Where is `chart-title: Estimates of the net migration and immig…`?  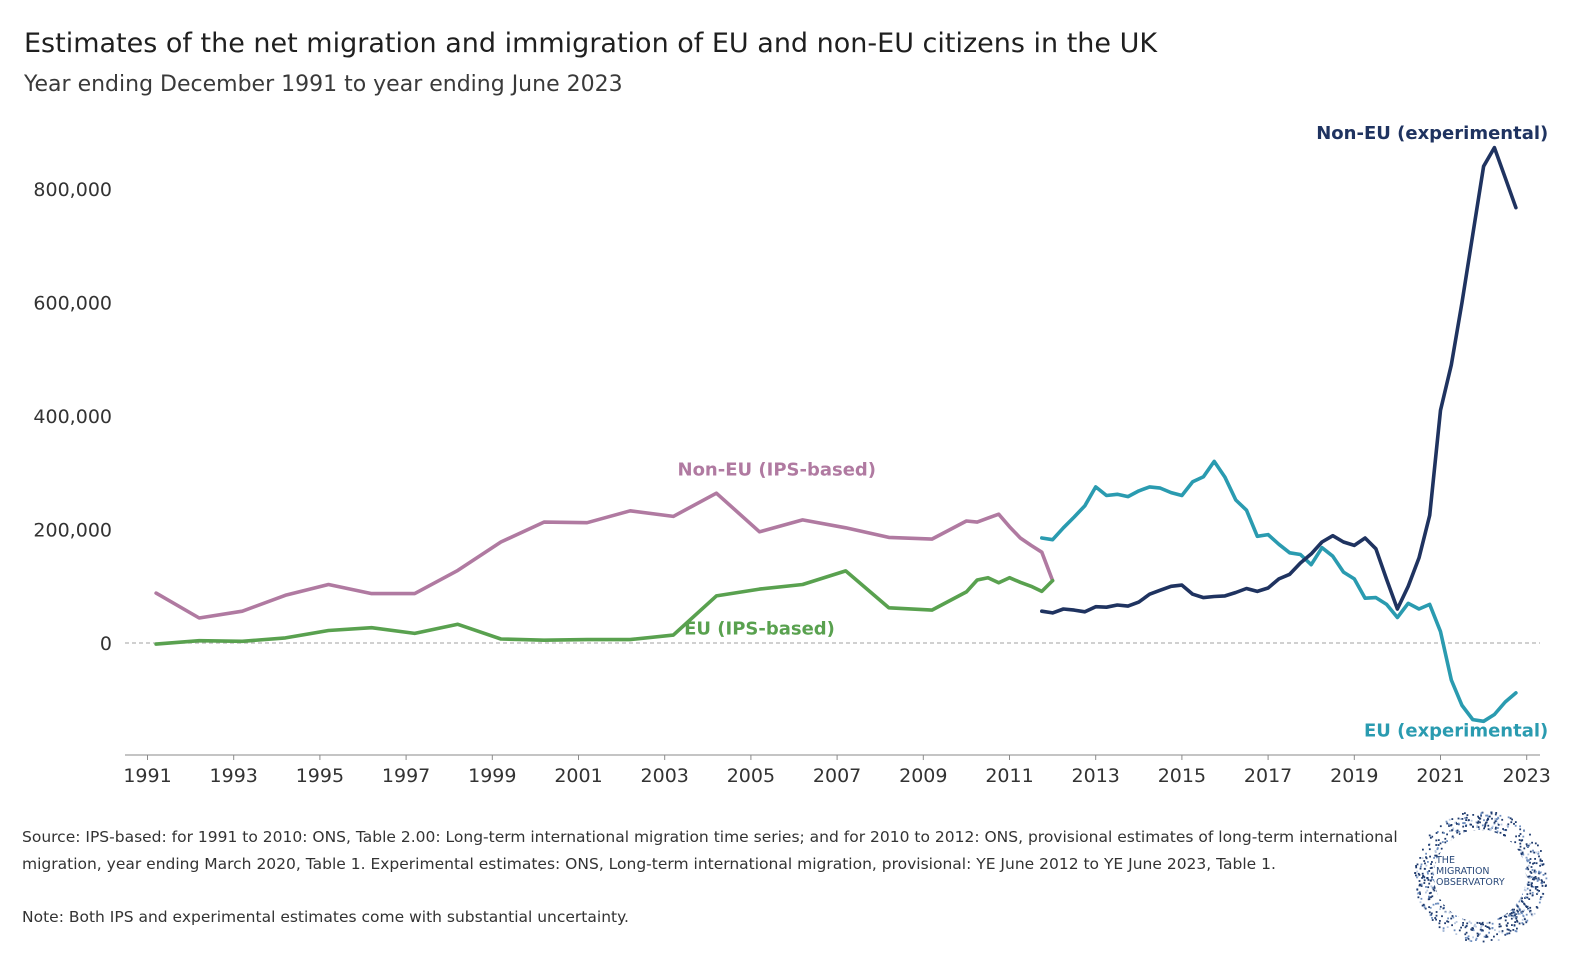 chart-title: Estimates of the net migration and immig… is located at coordinates (591, 43).